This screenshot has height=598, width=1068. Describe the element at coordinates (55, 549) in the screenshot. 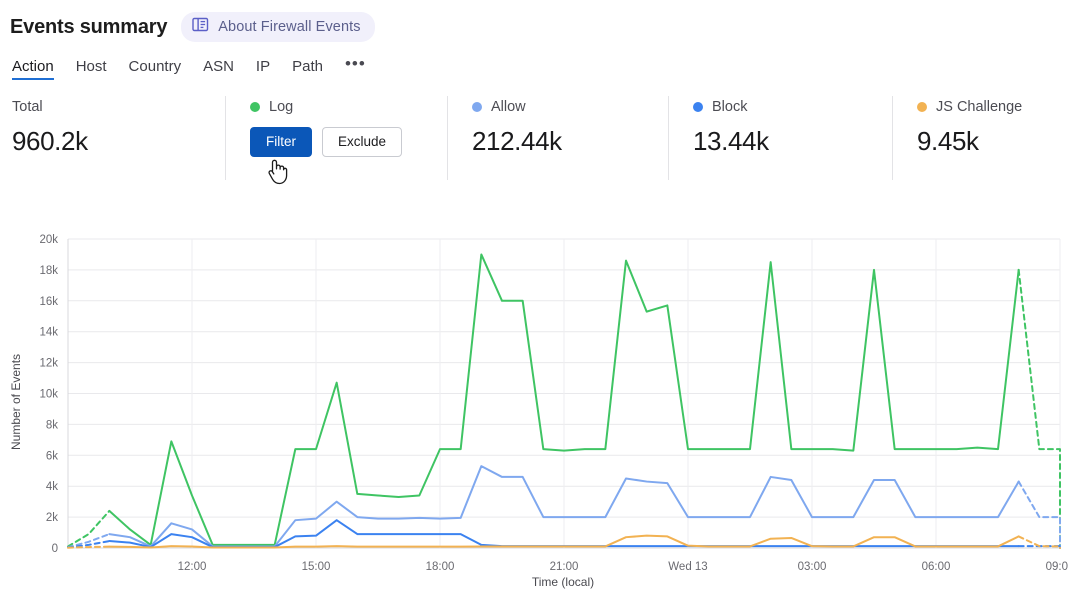

I see `y-tick-label: 0` at that location.